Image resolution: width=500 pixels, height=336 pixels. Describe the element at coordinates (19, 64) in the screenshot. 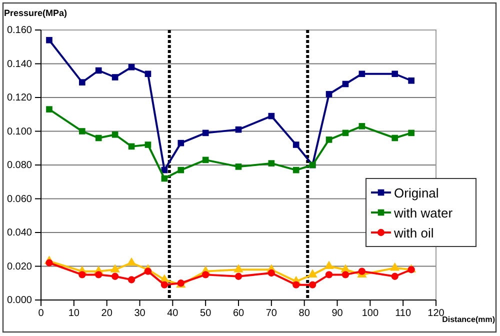

I see `y-tick-label: 0.140` at that location.